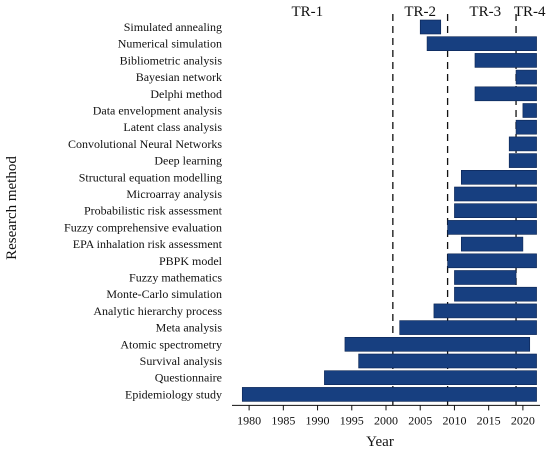 The width and height of the screenshot is (550, 456). I want to click on period-label: TR-3, so click(485, 12).